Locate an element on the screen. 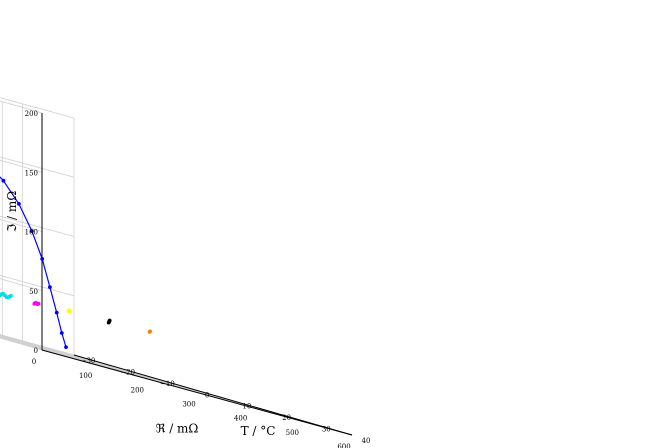 This screenshot has height=448, width=649. y-tick-label: −20 is located at coordinates (127, 372).